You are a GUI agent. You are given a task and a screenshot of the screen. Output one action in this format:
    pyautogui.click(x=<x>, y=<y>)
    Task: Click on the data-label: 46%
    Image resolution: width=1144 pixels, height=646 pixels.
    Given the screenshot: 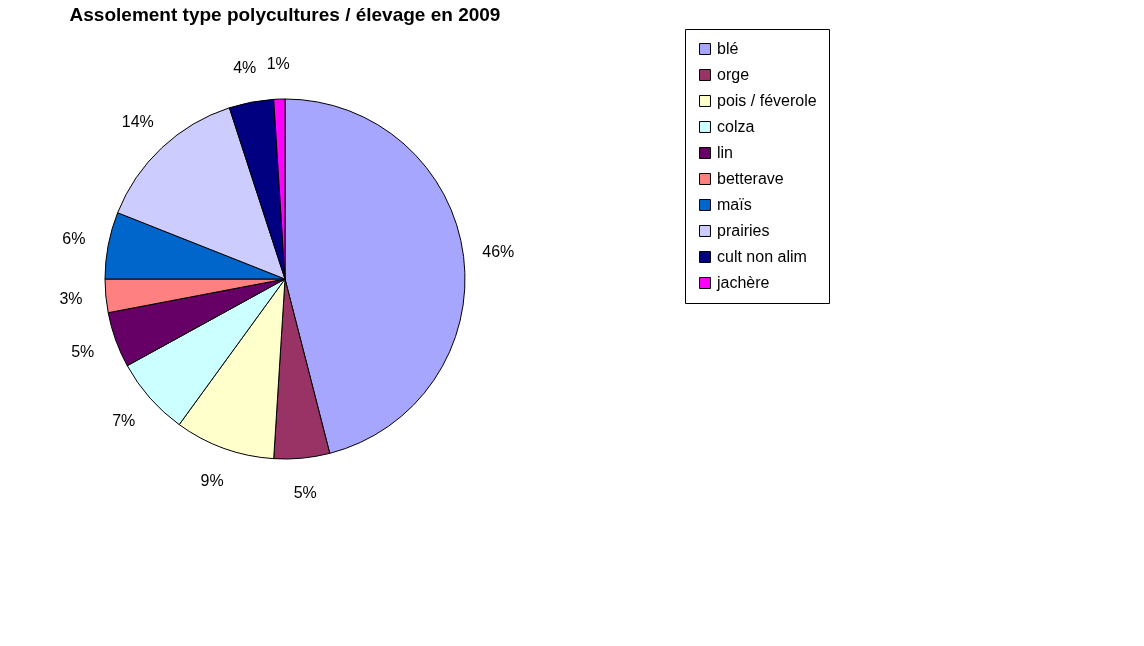 What is the action you would take?
    pyautogui.click(x=498, y=252)
    